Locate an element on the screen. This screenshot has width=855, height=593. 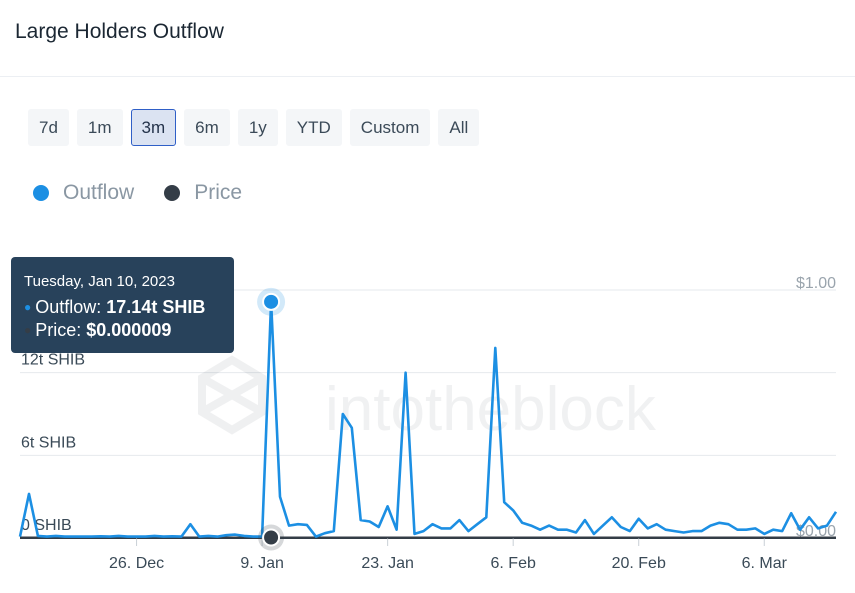
tooltip-outflow-label: Outflow: is located at coordinates (71, 307).